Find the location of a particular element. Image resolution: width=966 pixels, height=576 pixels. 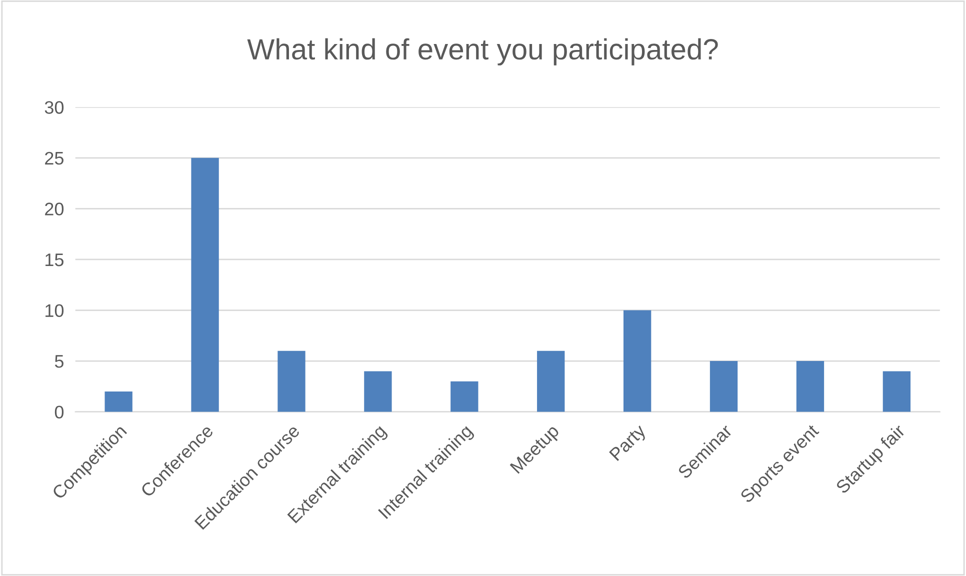

y-tick-label: 10 is located at coordinates (55, 310).